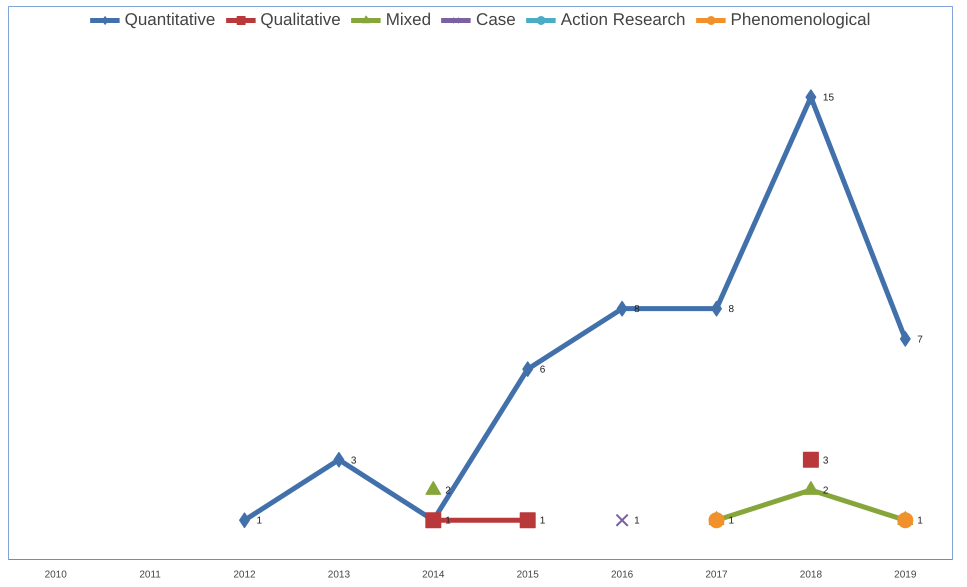 The width and height of the screenshot is (967, 587). What do you see at coordinates (409, 20) in the screenshot?
I see `legend-label: Mixed` at bounding box center [409, 20].